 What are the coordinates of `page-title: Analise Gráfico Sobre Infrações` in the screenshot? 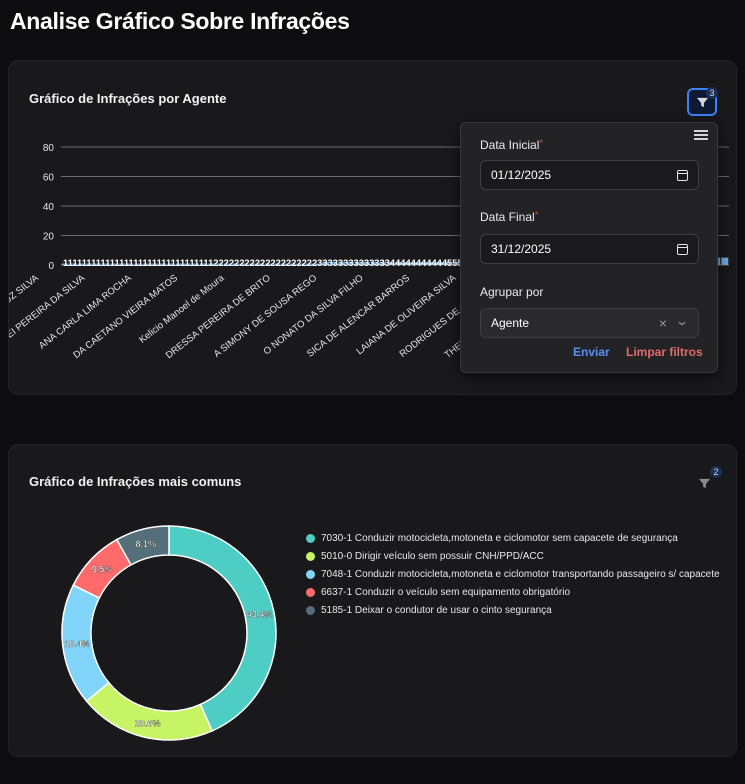 It's located at (180, 21).